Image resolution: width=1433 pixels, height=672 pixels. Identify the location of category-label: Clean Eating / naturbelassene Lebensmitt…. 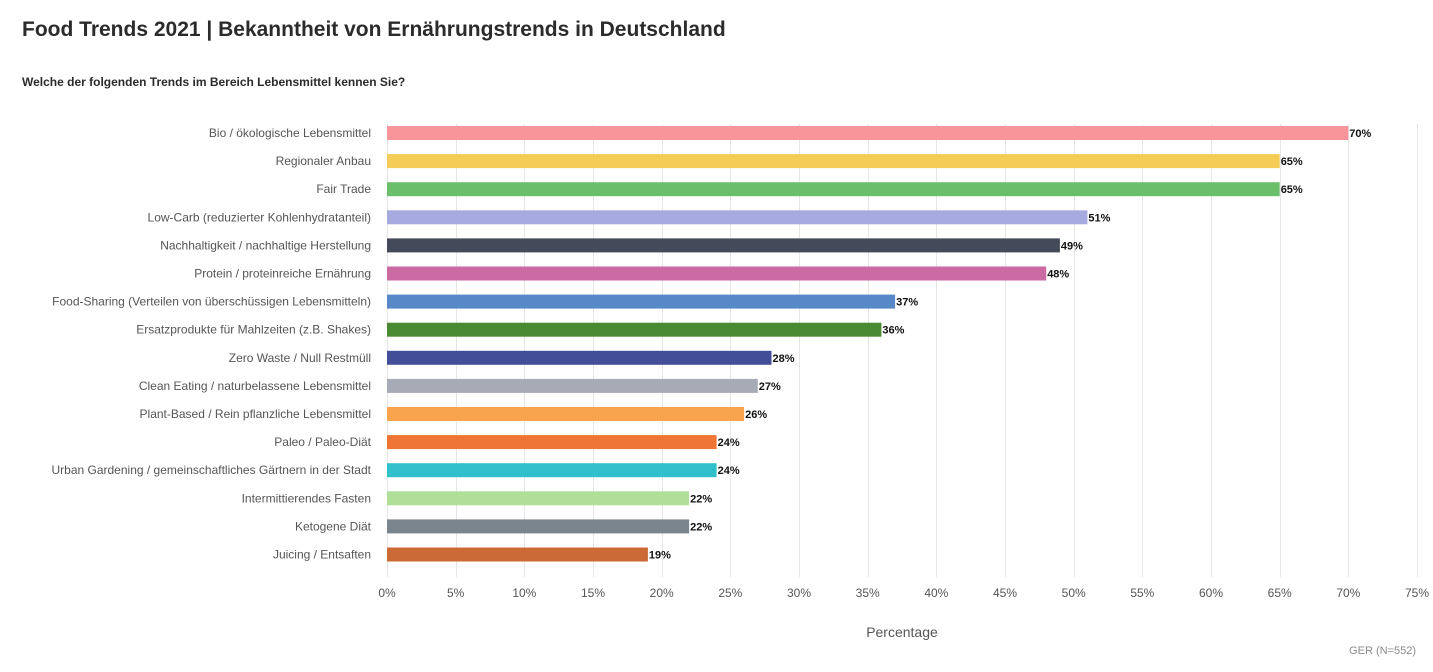
(255, 386).